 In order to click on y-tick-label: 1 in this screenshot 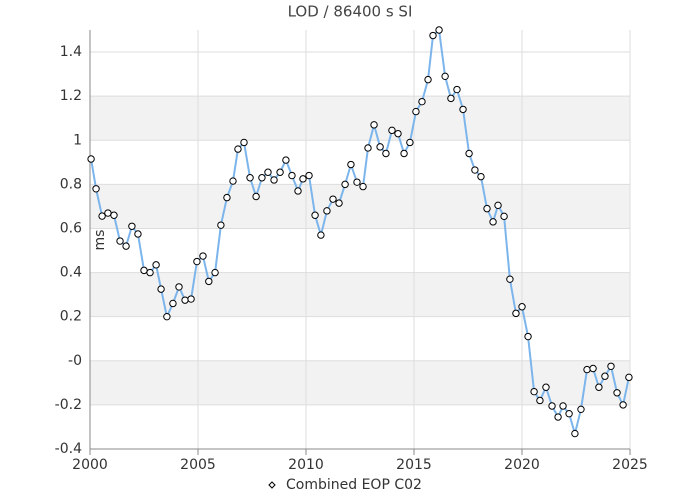, I will do `click(77, 140)`.